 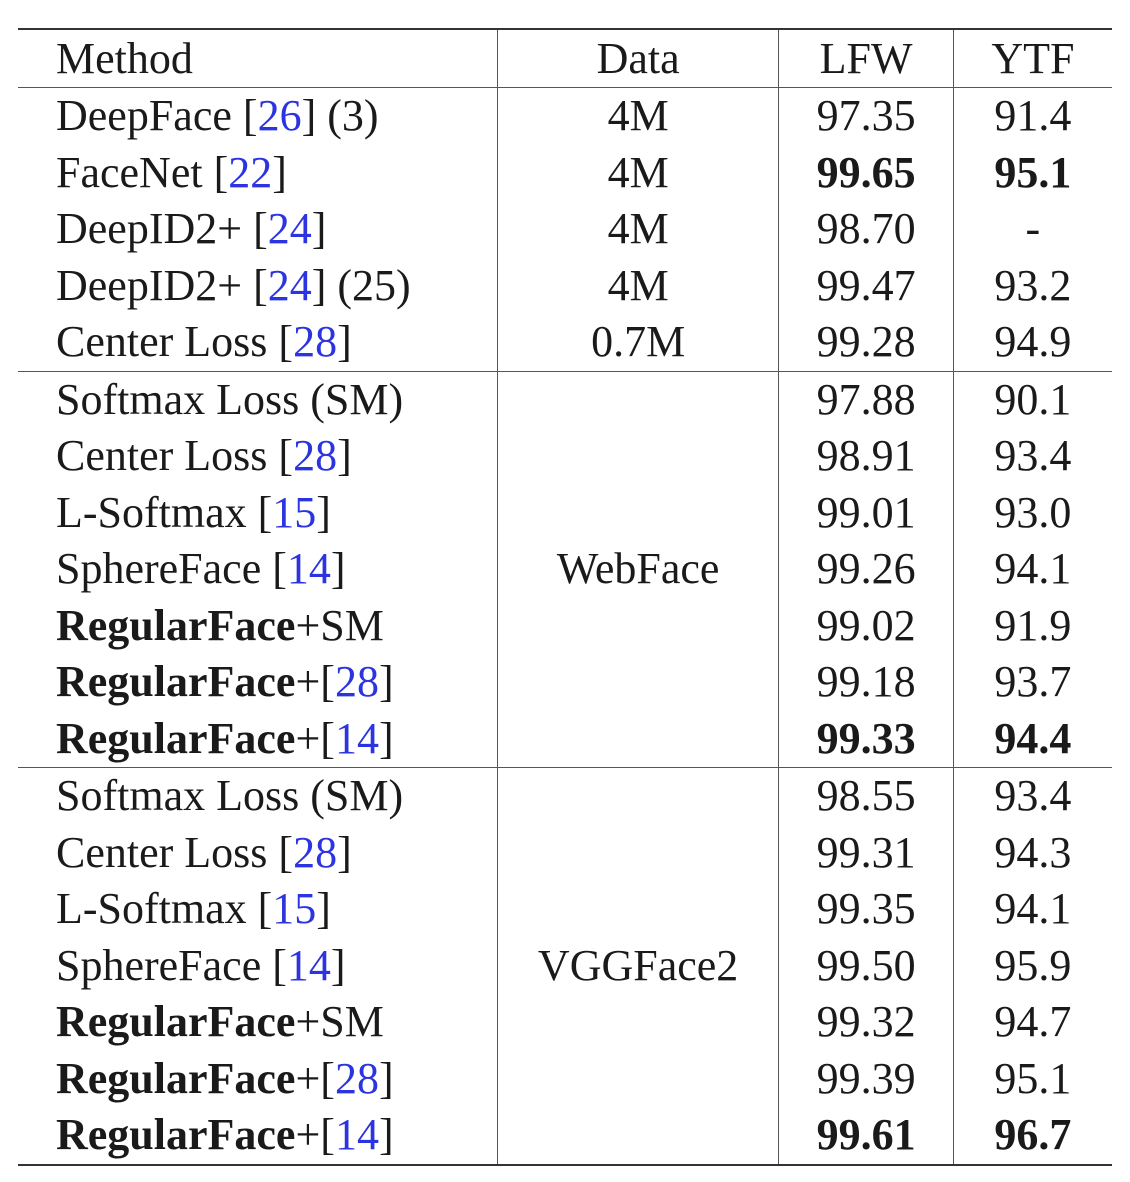 I want to click on method-cell: RegularFace+[14], so click(x=258, y=1136).